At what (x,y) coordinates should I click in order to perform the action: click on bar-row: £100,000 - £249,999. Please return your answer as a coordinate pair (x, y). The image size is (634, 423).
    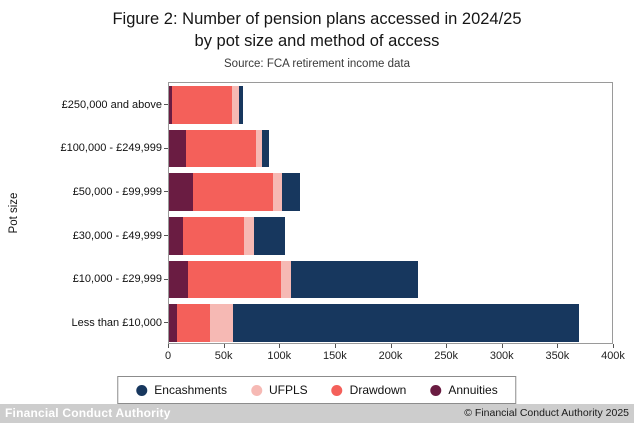
    Looking at the image, I should click on (336, 149).